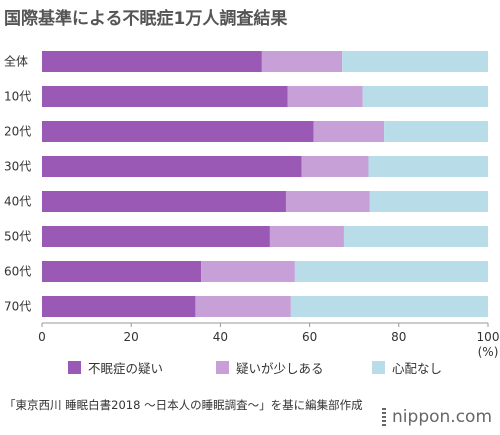 The height and width of the screenshot is (435, 500). What do you see at coordinates (178, 131) in the screenshot?
I see `bar-segment-s0-c2` at bounding box center [178, 131].